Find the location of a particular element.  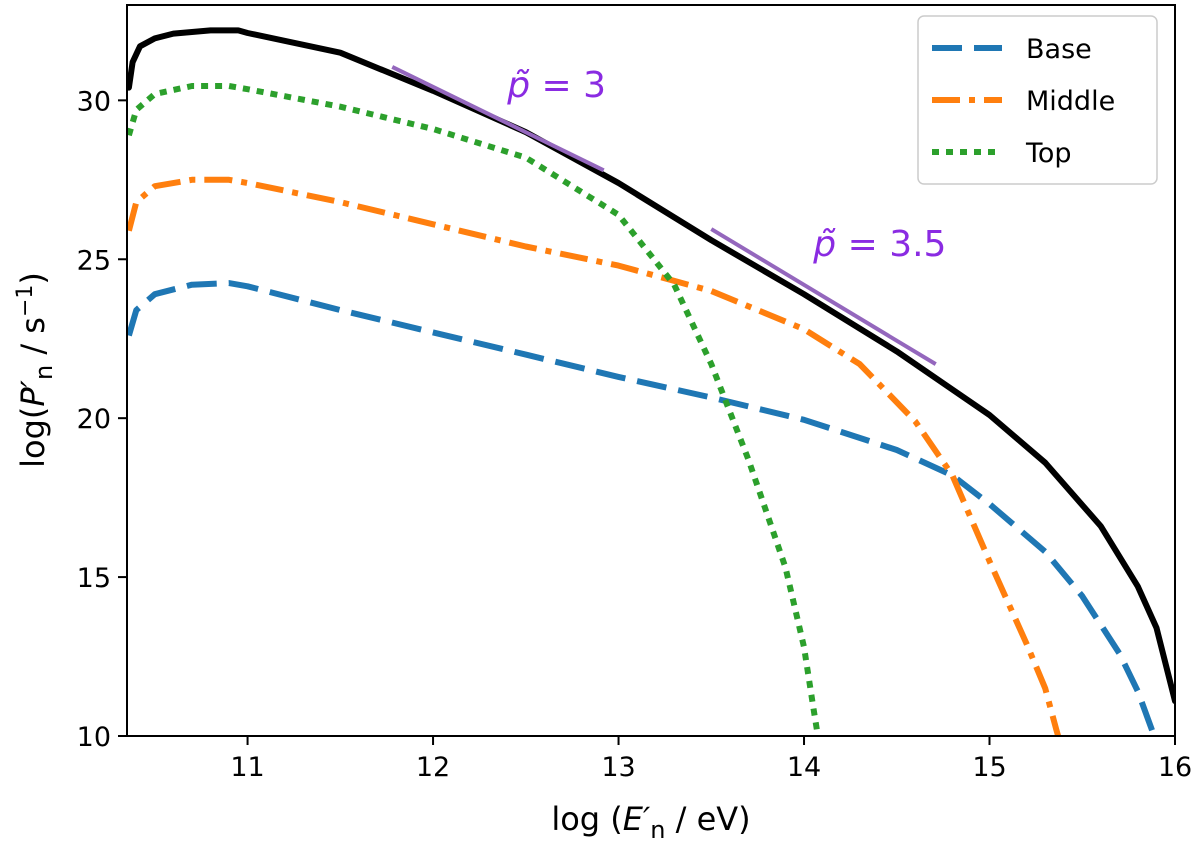

y-axis-ticks: 10 15 20 25 30 is located at coordinates (102, 419).